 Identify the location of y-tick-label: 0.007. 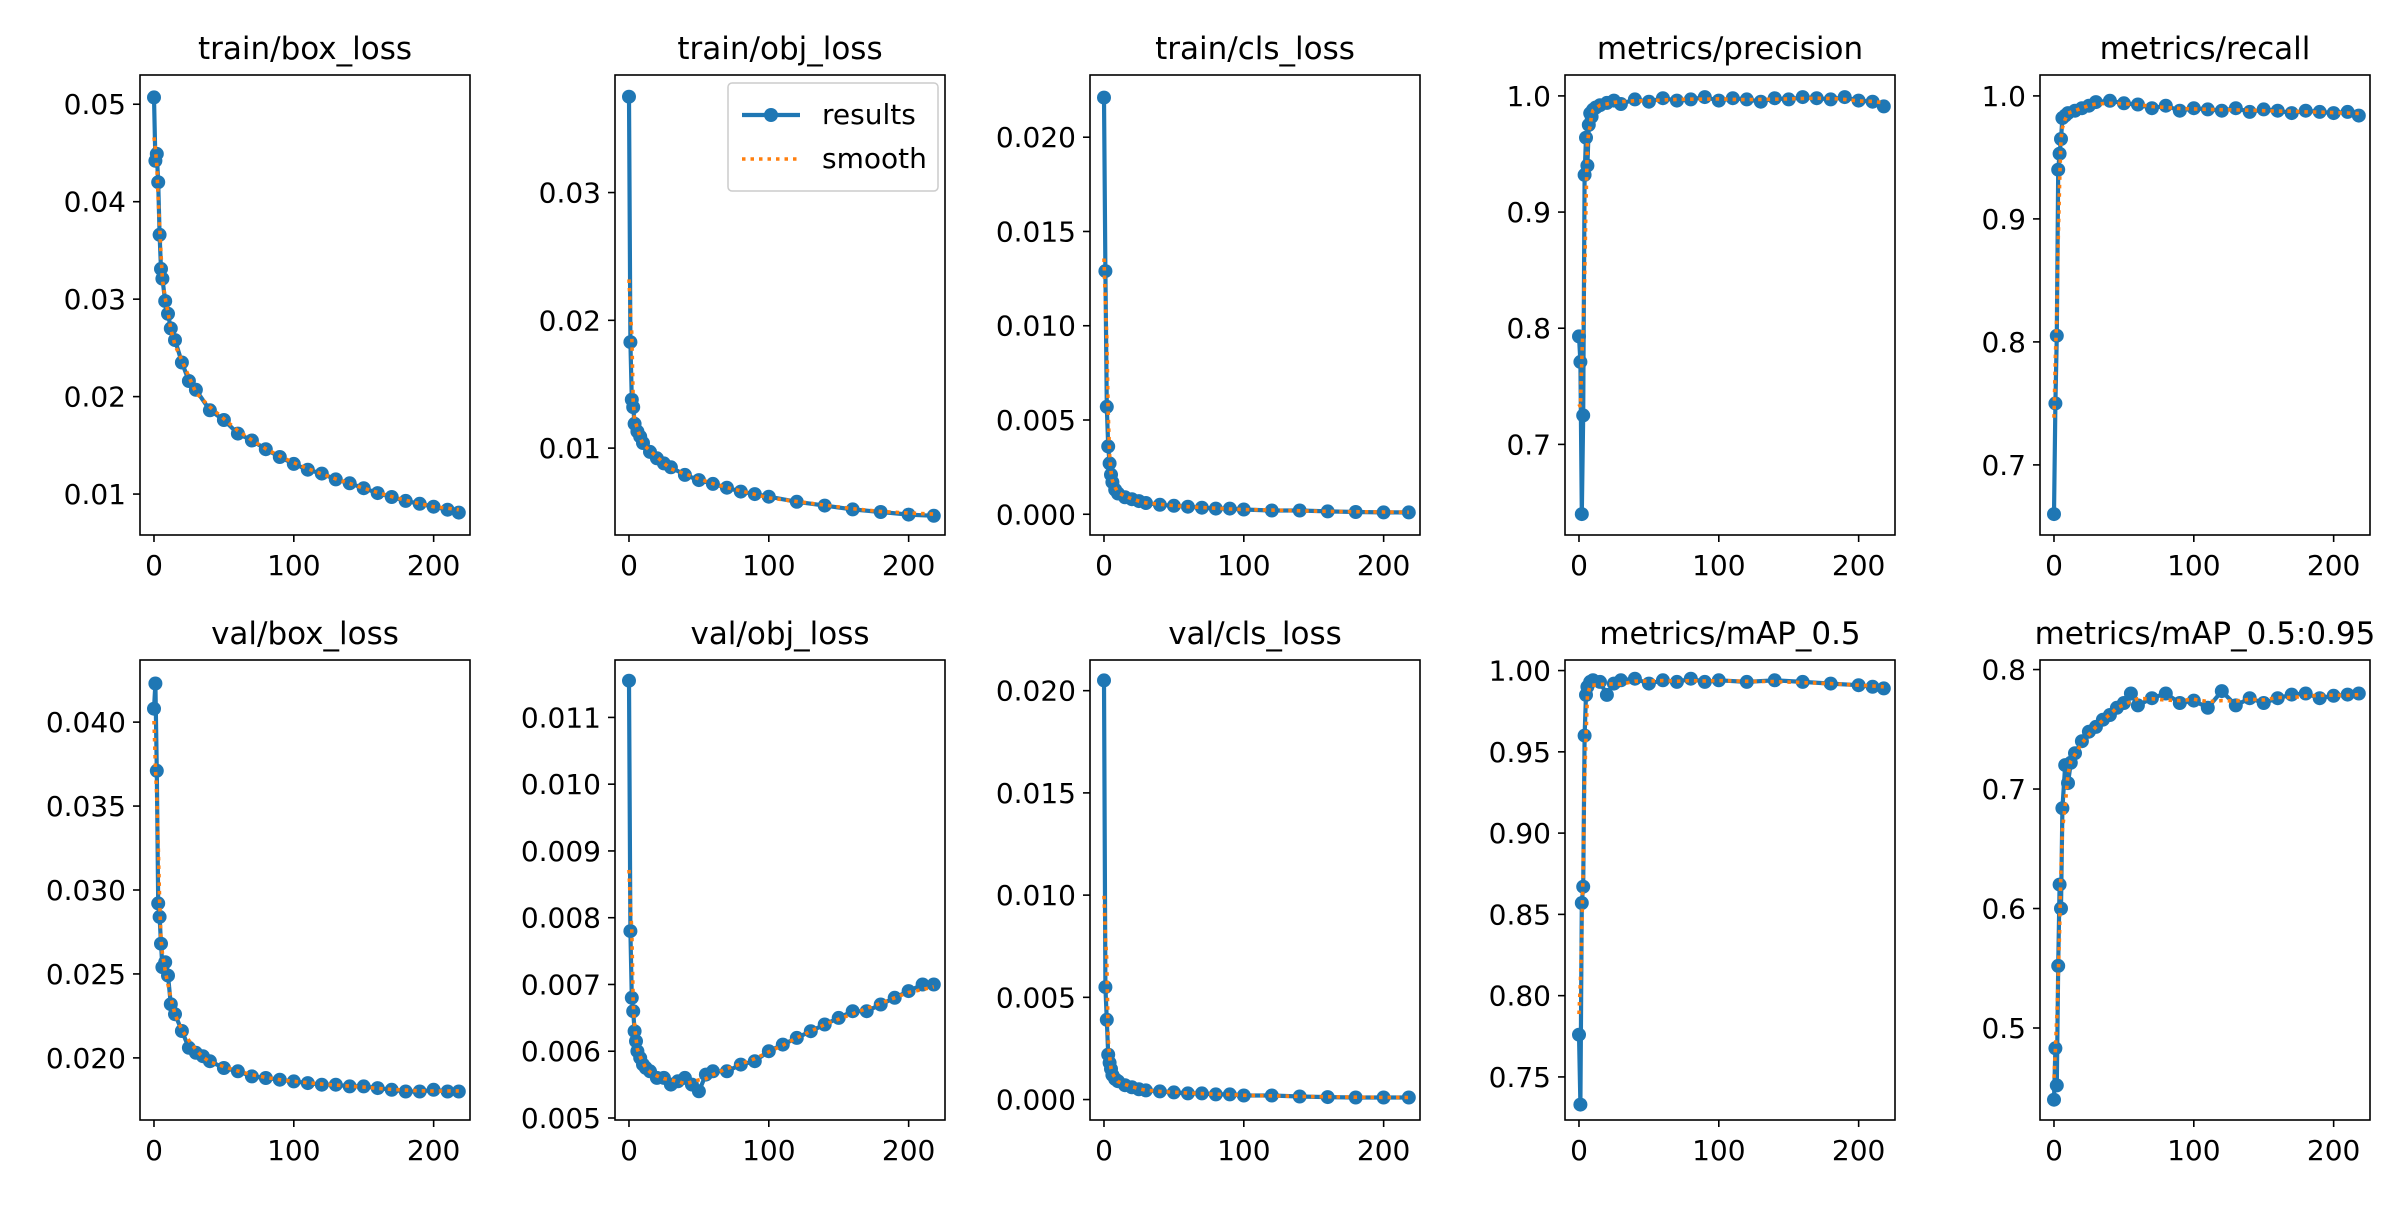
(561, 984).